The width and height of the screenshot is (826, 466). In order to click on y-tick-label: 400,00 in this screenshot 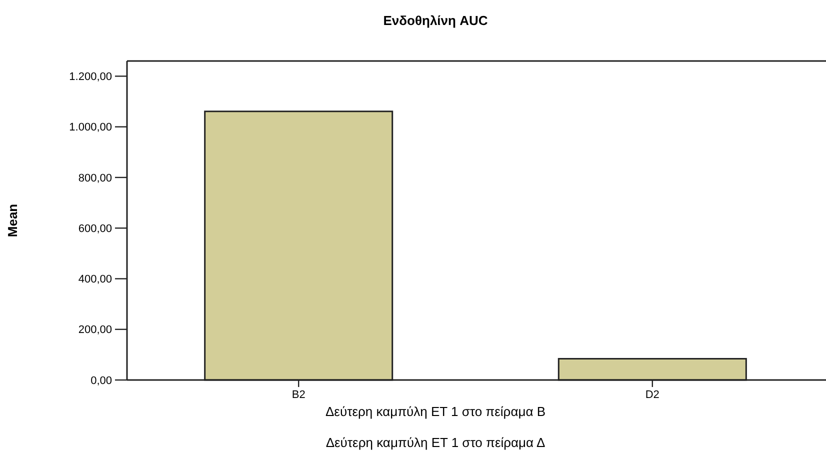, I will do `click(95, 280)`.